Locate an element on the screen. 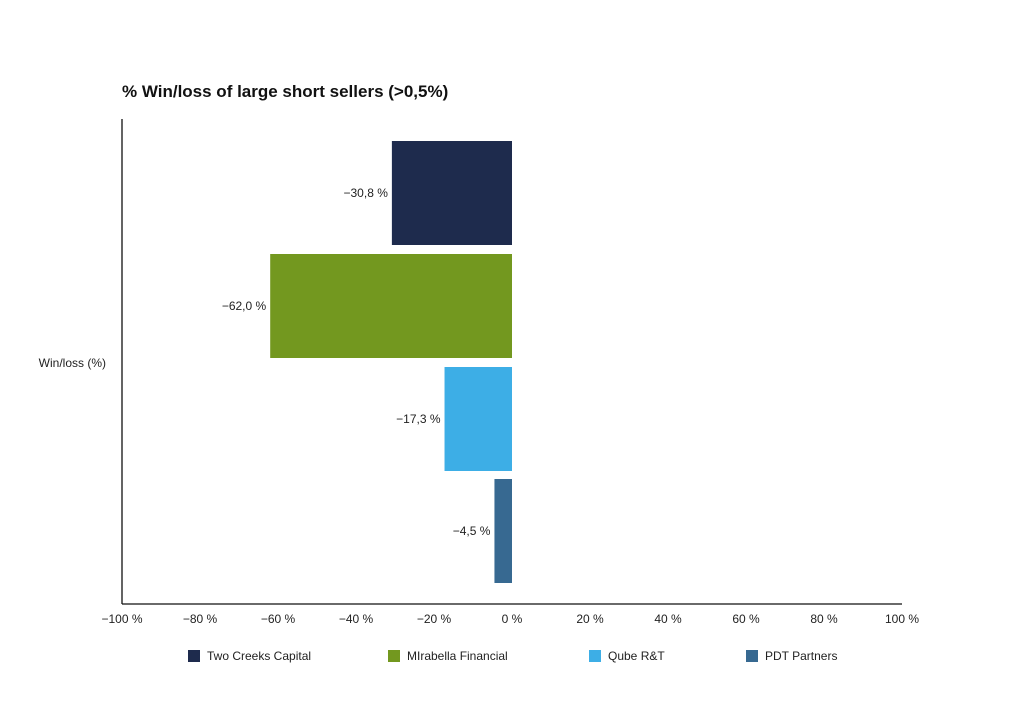 This screenshot has height=724, width=1024. bar-value-label: −30,8 % is located at coordinates (366, 193).